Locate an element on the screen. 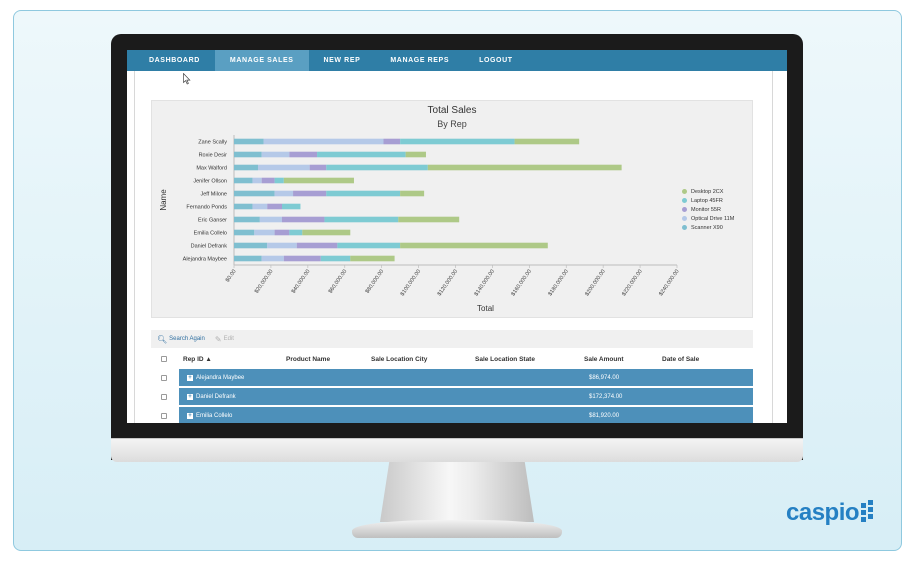 This screenshot has width=915, height=561. x-tick-label: $220,000.00 is located at coordinates (632, 283).